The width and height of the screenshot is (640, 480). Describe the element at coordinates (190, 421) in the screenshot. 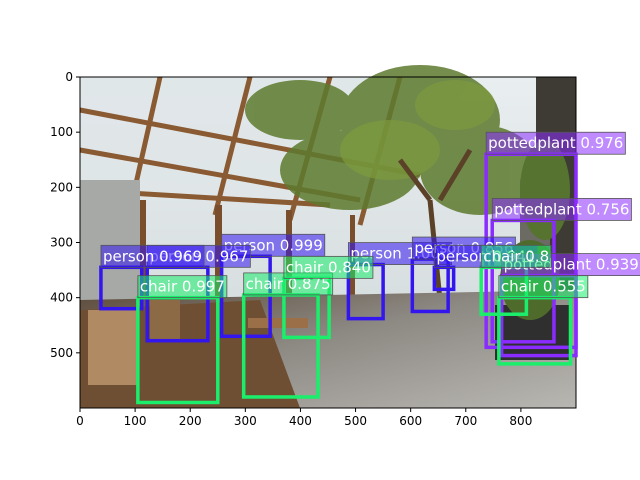

I see `x-tick-label: 200` at that location.